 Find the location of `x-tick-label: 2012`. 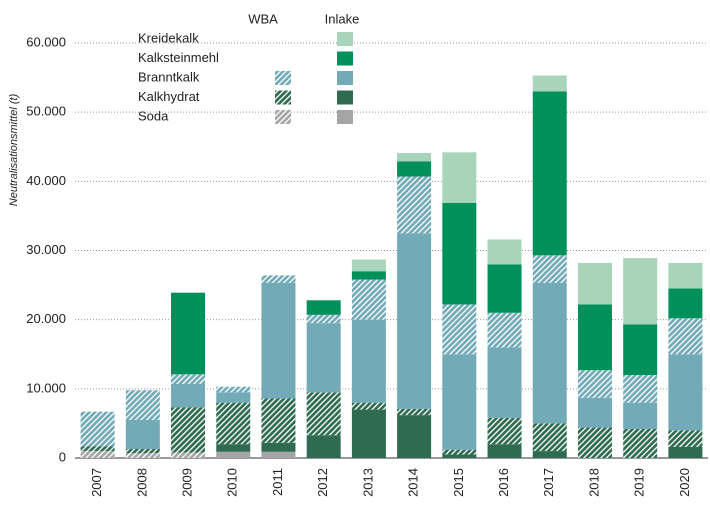

x-tick-label: 2012 is located at coordinates (322, 482).